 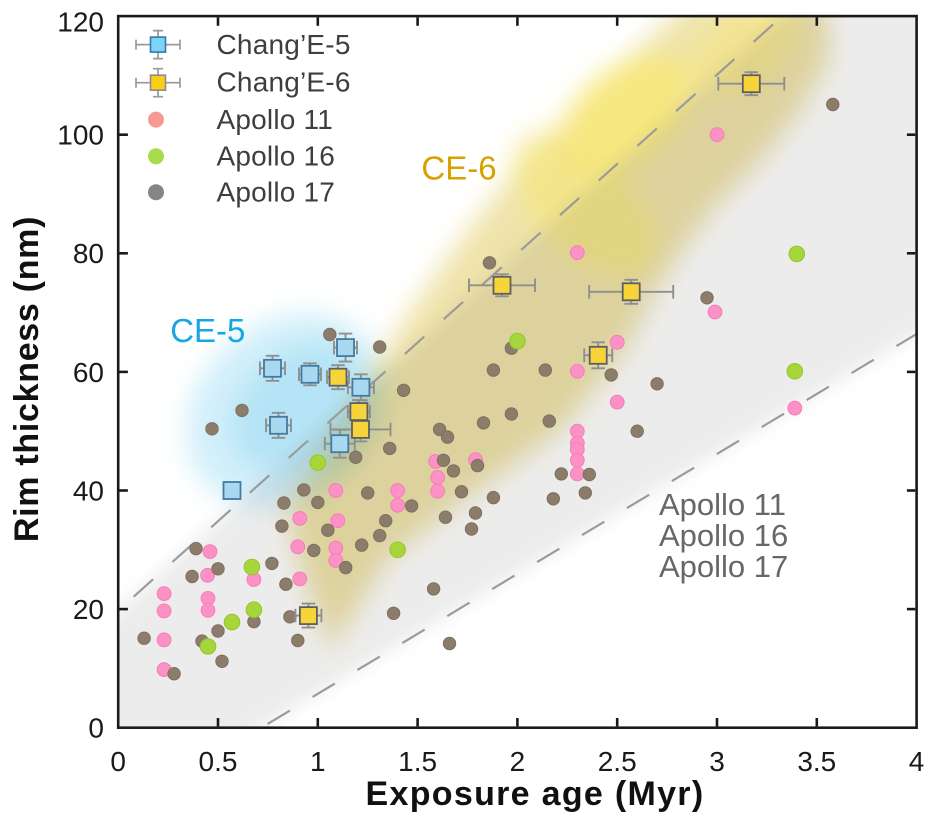 I want to click on svg-text: 2, so click(x=518, y=761).